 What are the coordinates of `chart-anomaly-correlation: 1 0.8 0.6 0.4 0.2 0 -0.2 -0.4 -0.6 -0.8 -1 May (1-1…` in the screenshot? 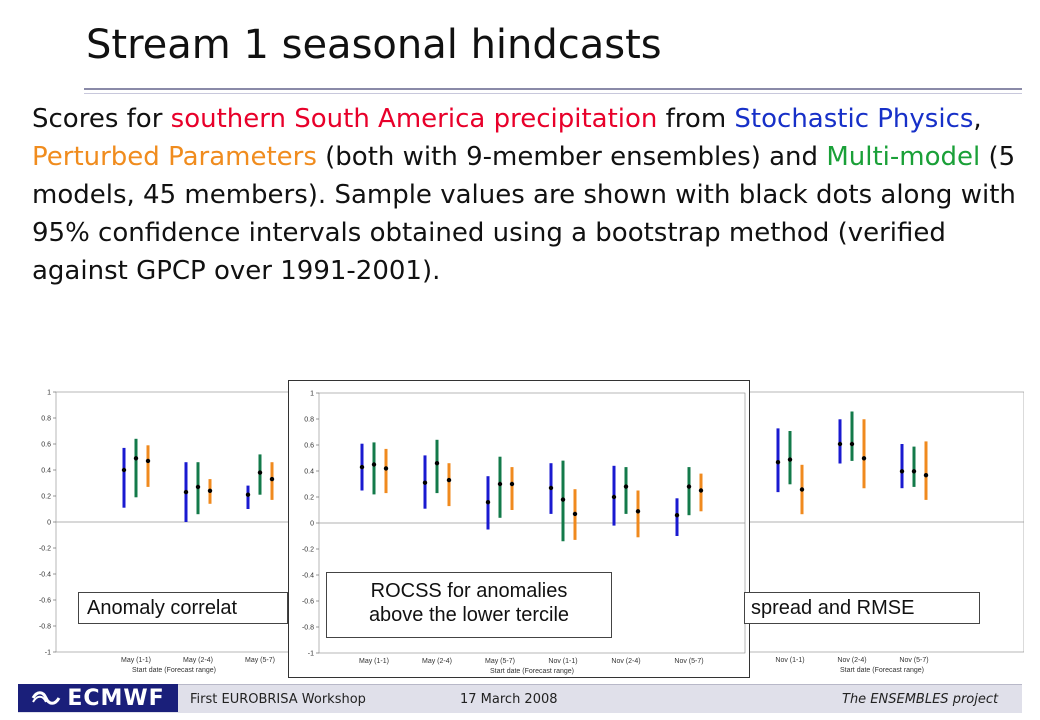 It's located at (159, 528).